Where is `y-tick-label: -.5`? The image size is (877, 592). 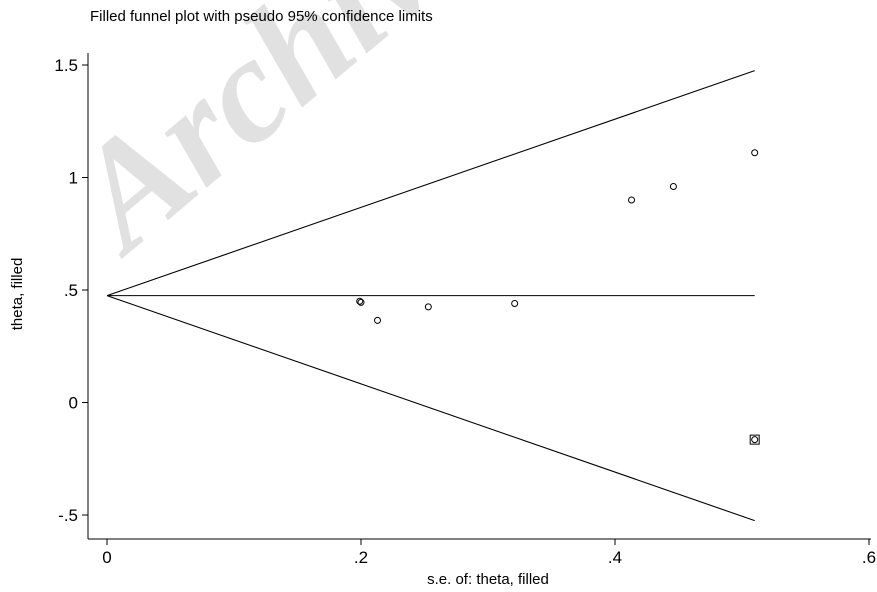 y-tick-label: -.5 is located at coordinates (68, 515).